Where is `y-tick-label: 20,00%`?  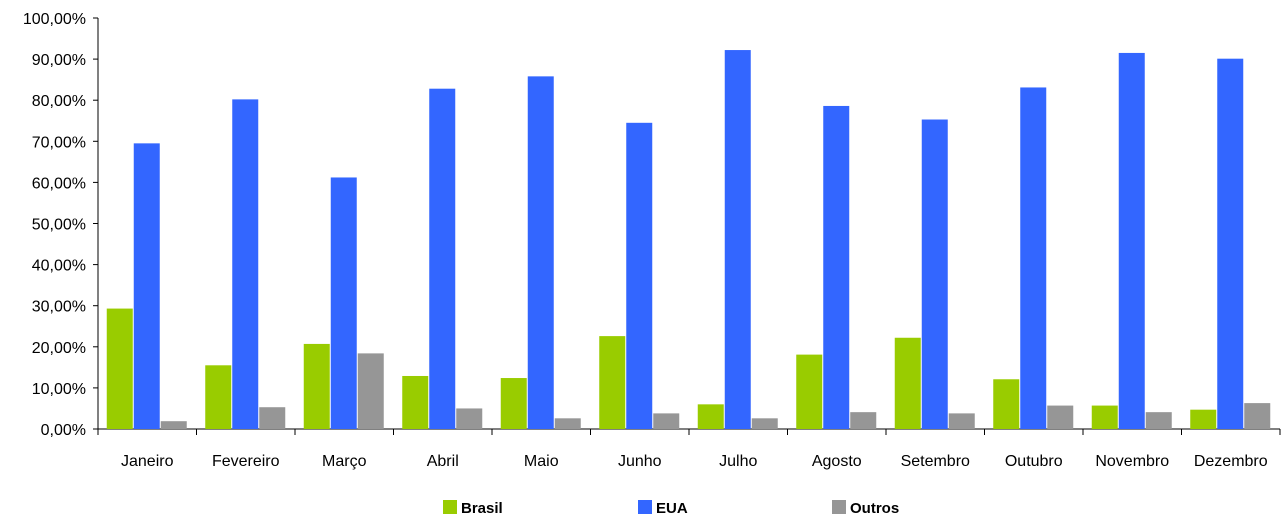 y-tick-label: 20,00% is located at coordinates (59, 348).